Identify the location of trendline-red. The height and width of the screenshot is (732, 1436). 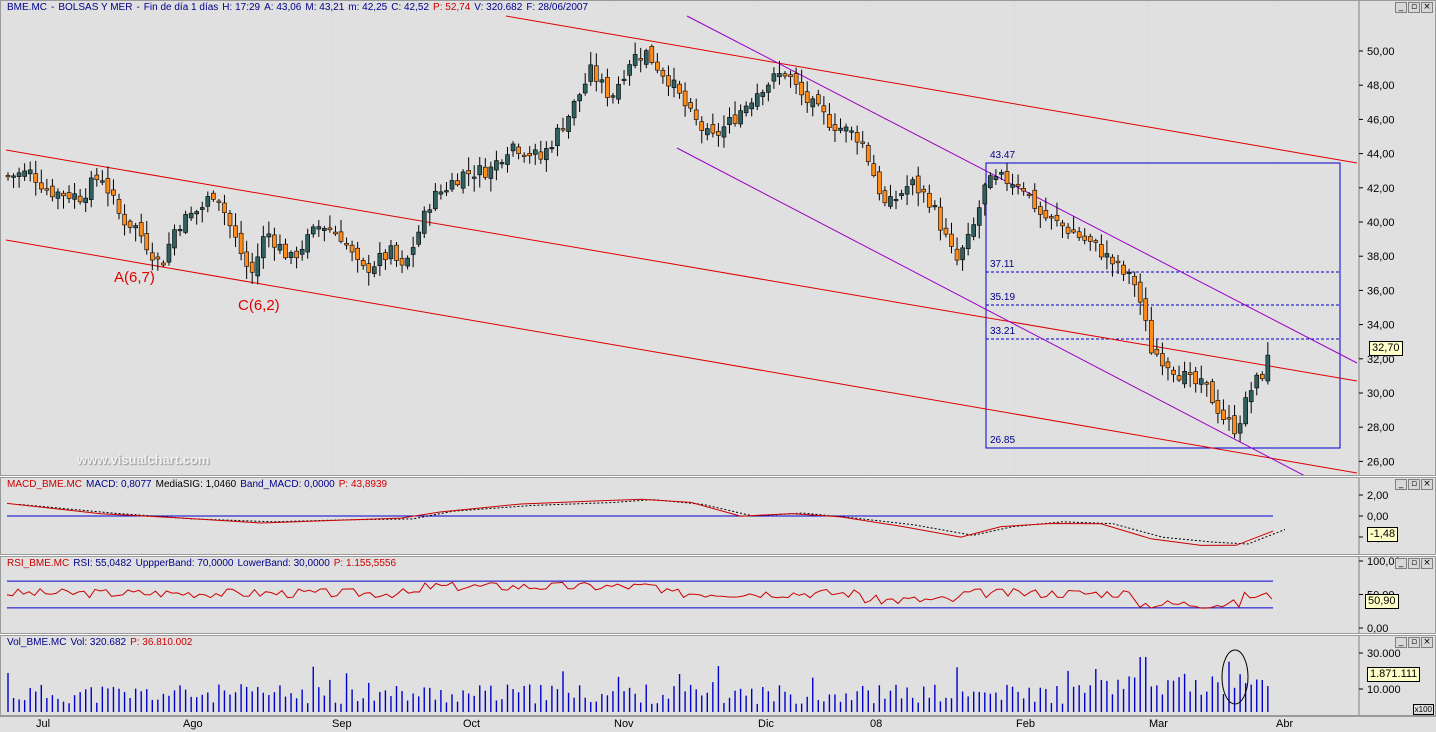
(931, 89).